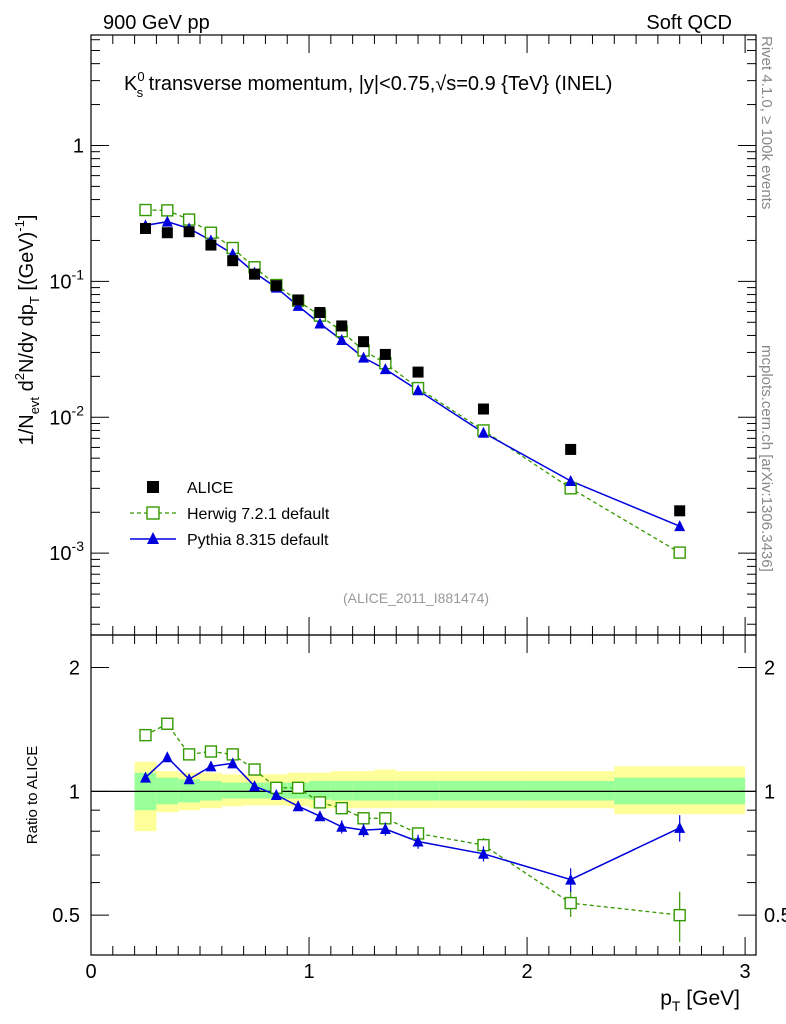 This screenshot has width=786, height=1024. I want to click on x-tick-label: 1, so click(308, 972).